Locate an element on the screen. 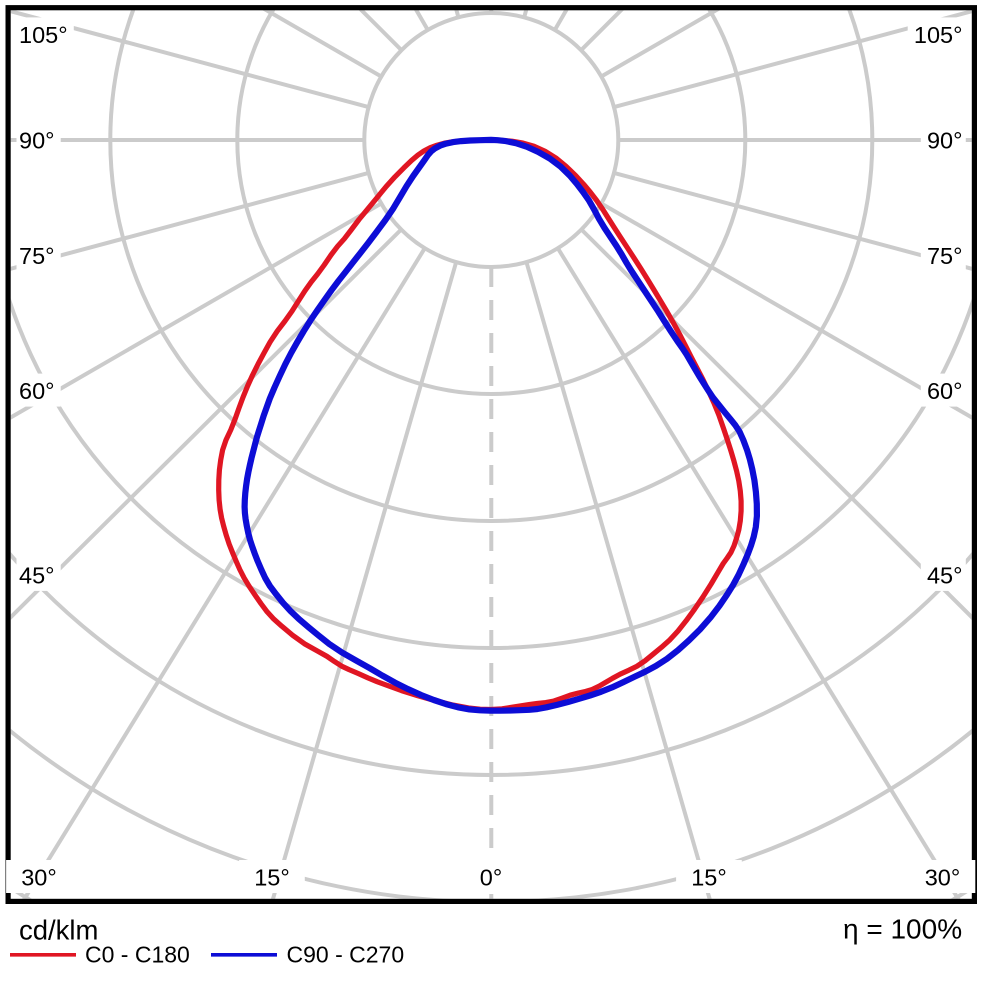 The width and height of the screenshot is (1000, 984). svg-text: C0 - C180 is located at coordinates (137, 954).